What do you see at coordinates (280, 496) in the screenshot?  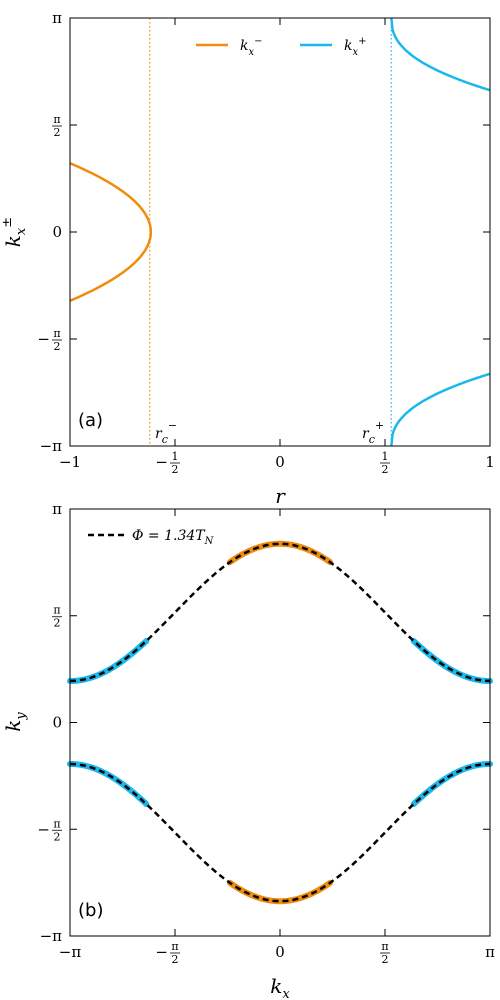 I see `panel-a-xlabel: r` at bounding box center [280, 496].